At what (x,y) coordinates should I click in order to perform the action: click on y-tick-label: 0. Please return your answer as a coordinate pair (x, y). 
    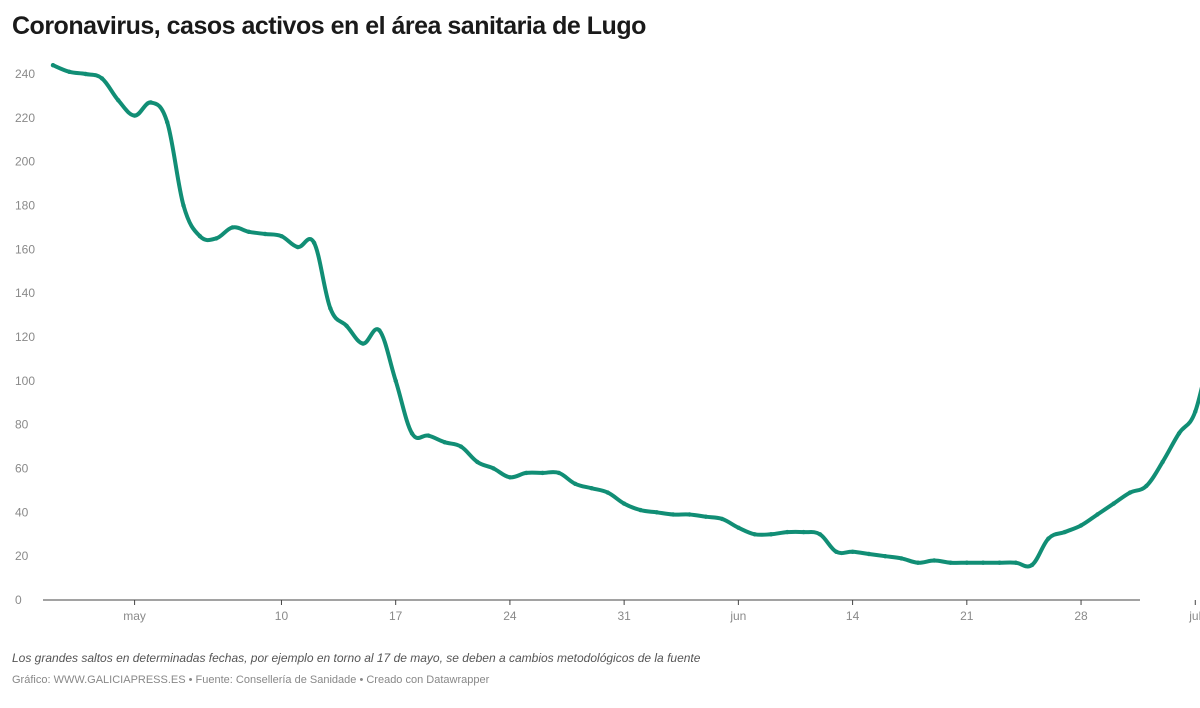
    Looking at the image, I should click on (18, 600).